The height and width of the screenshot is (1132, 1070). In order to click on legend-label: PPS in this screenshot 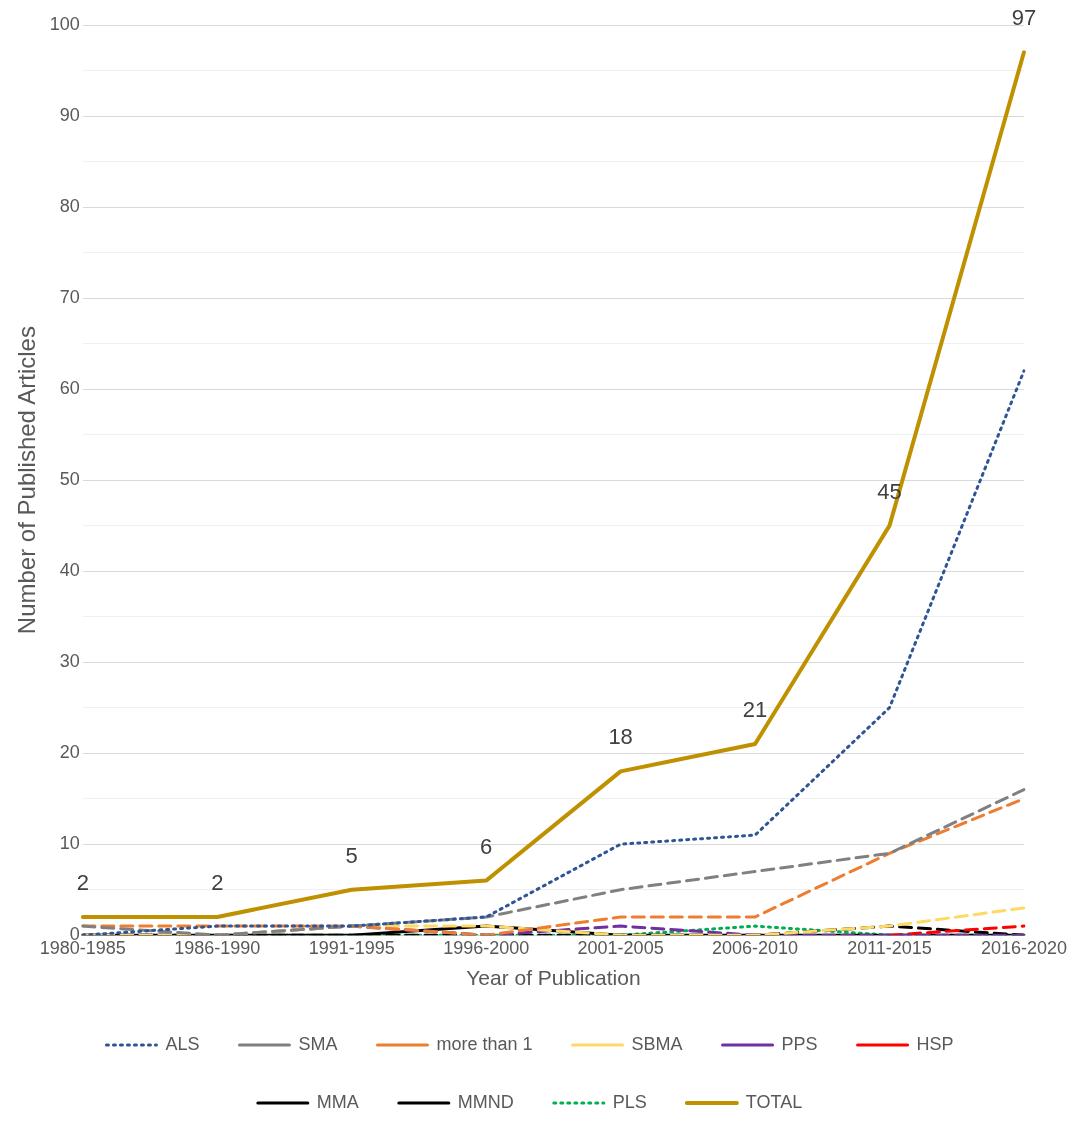, I will do `click(799, 1043)`.